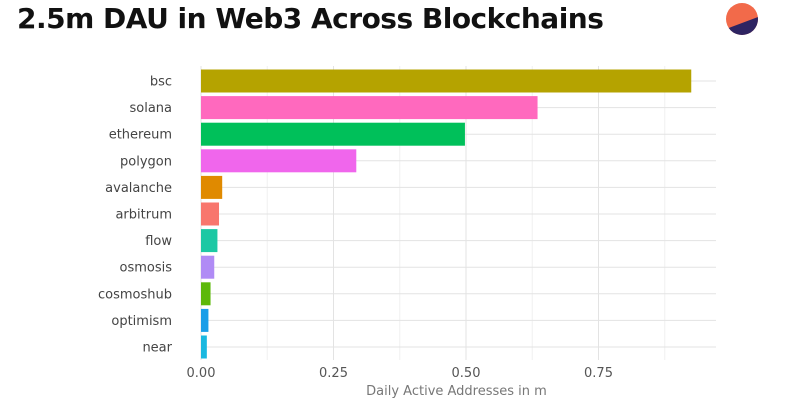 This screenshot has height=402, width=800. What do you see at coordinates (161, 82) in the screenshot?
I see `category-label: bsc` at bounding box center [161, 82].